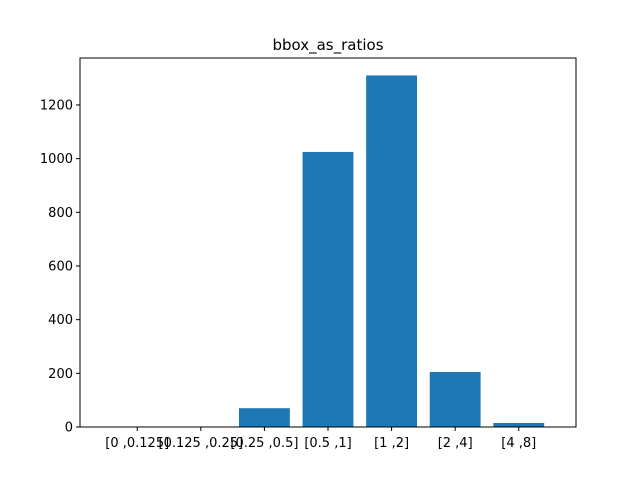  What do you see at coordinates (60, 213) in the screenshot?
I see `y-tick-label: 800` at bounding box center [60, 213].